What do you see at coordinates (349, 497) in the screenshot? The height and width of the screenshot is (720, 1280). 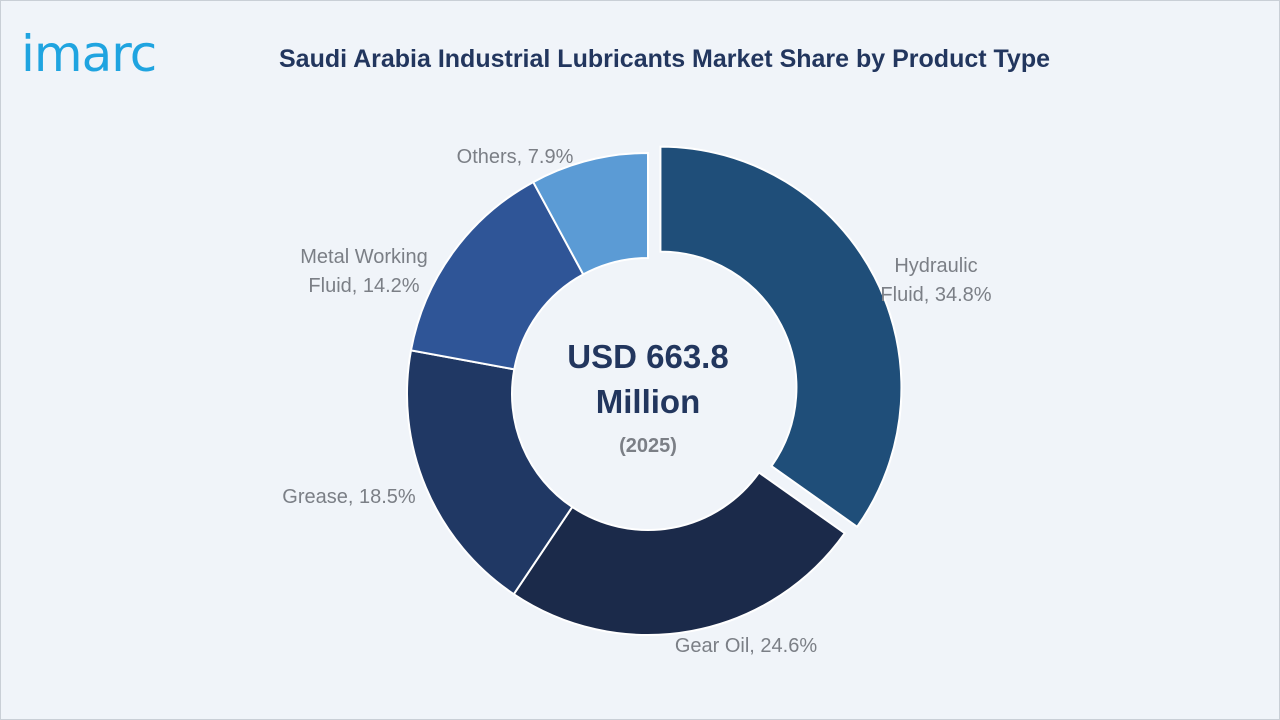 I see `label-grease: Grease, 18.5%` at bounding box center [349, 497].